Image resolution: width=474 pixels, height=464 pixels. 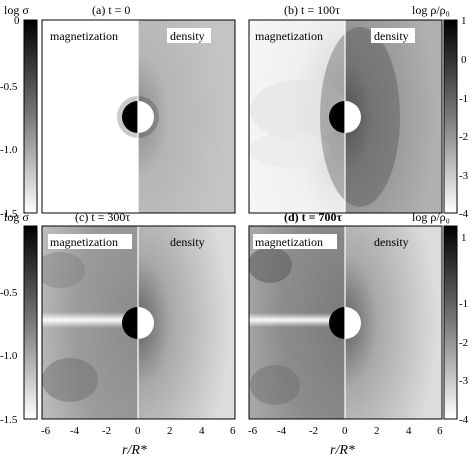 What do you see at coordinates (84, 242) in the screenshot?
I see `panel-c-magnetization-label: magnetization` at bounding box center [84, 242].